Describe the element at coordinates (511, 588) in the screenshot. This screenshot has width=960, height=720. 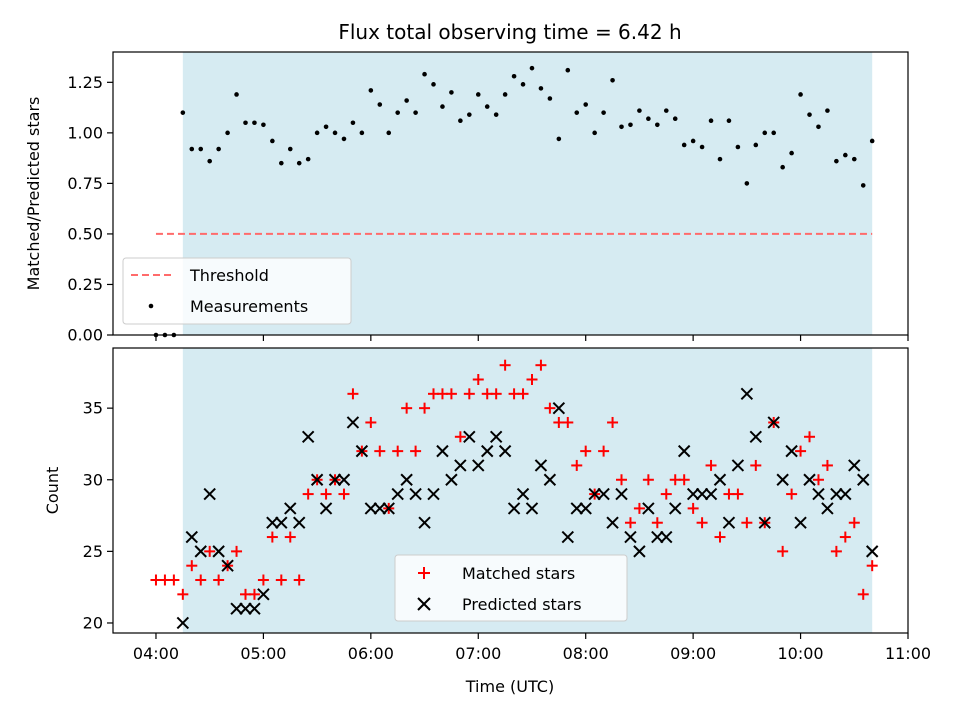
I see `bottom-legend: Matched stars Predicted stars` at that location.